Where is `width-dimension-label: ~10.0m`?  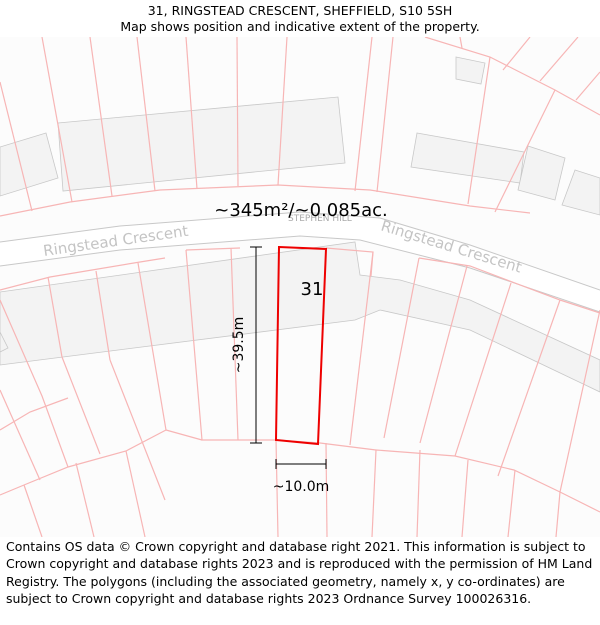 width-dimension-label: ~10.0m is located at coordinates (301, 487).